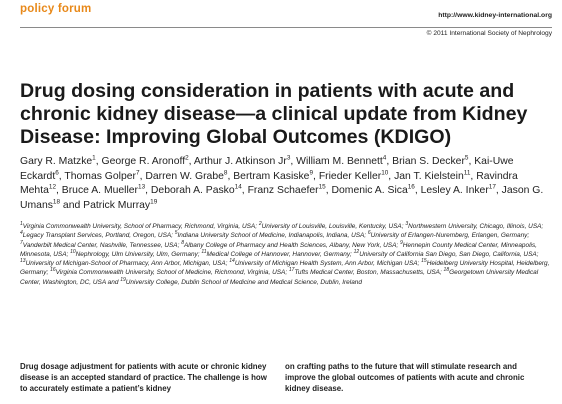 This screenshot has height=404, width=562. What do you see at coordinates (260, 223) in the screenshot?
I see `affiliation-number: 2` at bounding box center [260, 223].